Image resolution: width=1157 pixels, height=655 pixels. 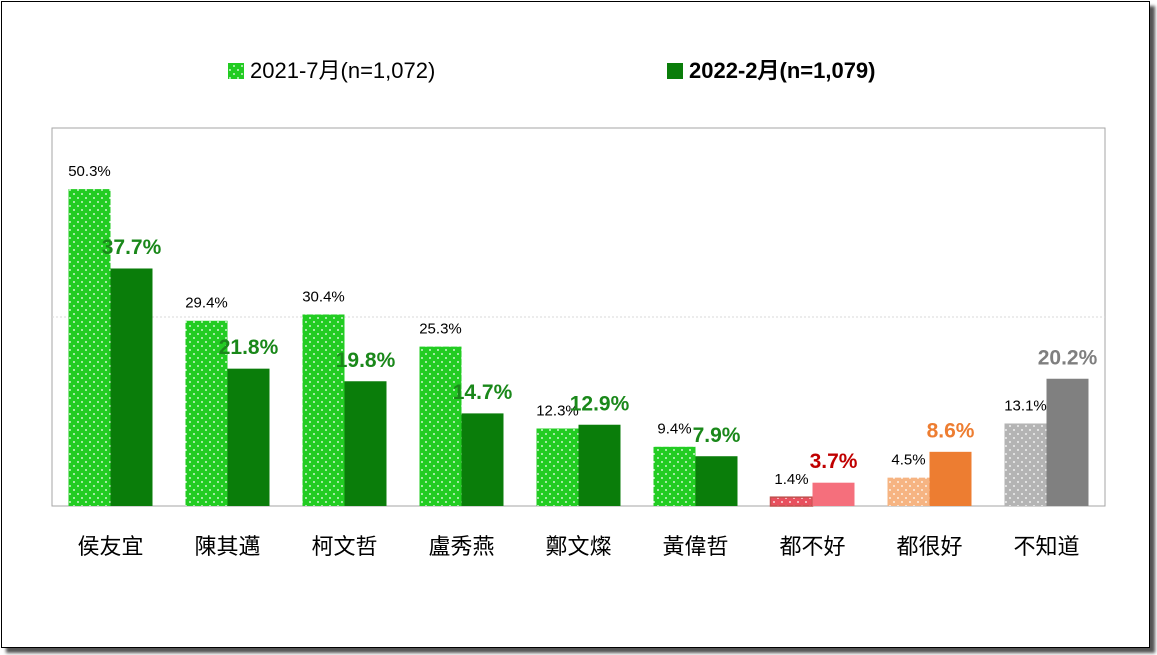 What do you see at coordinates (674, 429) in the screenshot?
I see `value-label: 9.4%` at bounding box center [674, 429].